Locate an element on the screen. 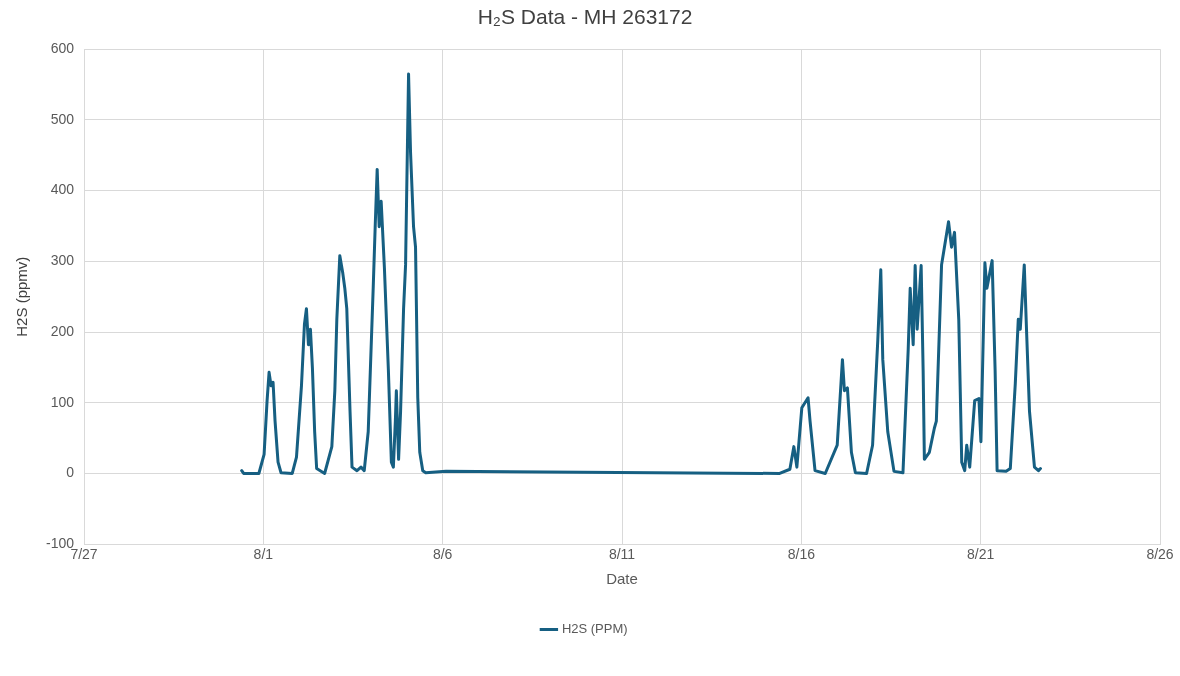 This screenshot has height=676, width=1180. x-tick-label: 8/16 is located at coordinates (801, 554).